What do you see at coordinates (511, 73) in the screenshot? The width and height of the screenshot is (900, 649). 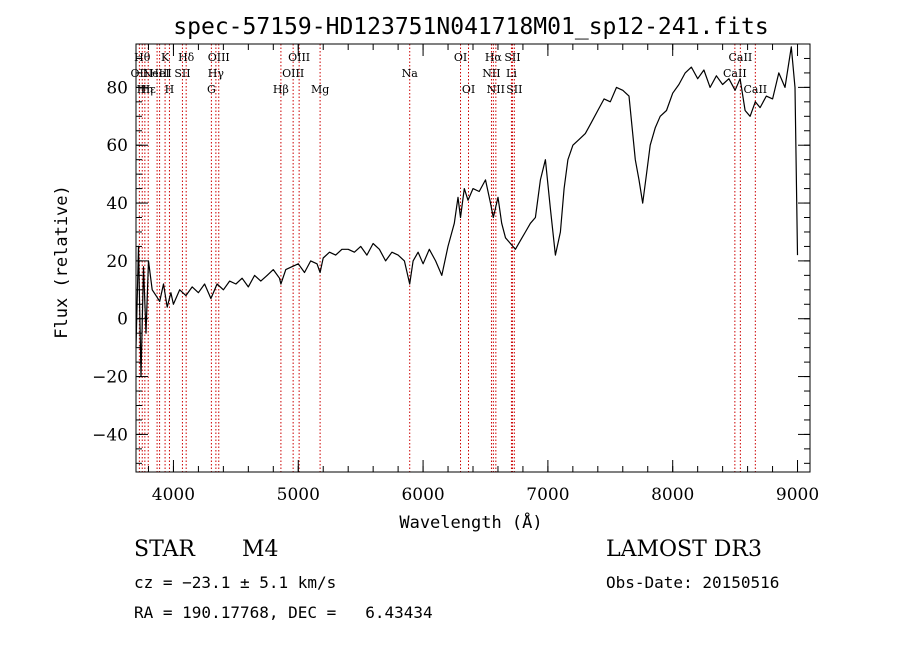 I see `line-marker-label-23: Li` at bounding box center [511, 73].